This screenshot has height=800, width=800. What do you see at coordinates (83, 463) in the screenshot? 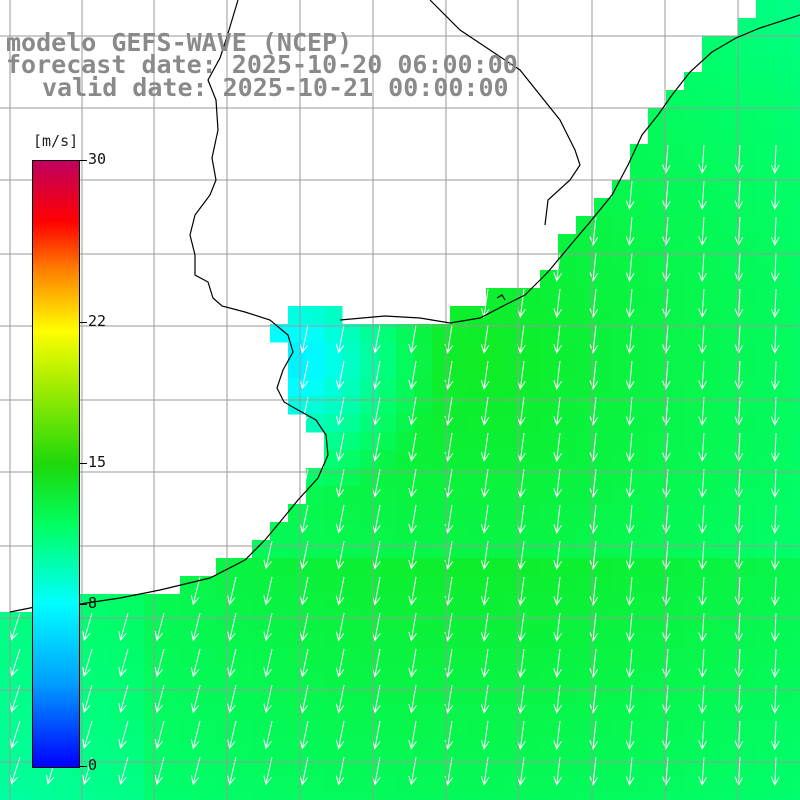
I see `colorbar-tick-mark` at bounding box center [83, 463].